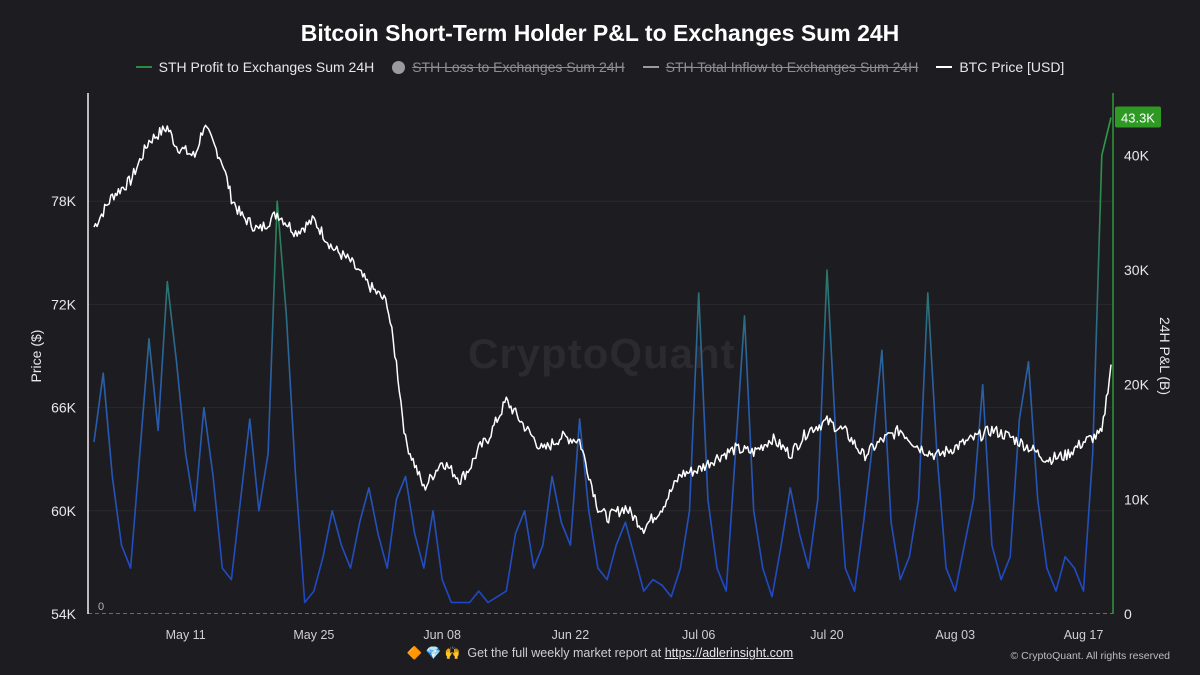 Image resolution: width=1200 pixels, height=675 pixels. I want to click on watermark: CryptoQuant, so click(602, 353).